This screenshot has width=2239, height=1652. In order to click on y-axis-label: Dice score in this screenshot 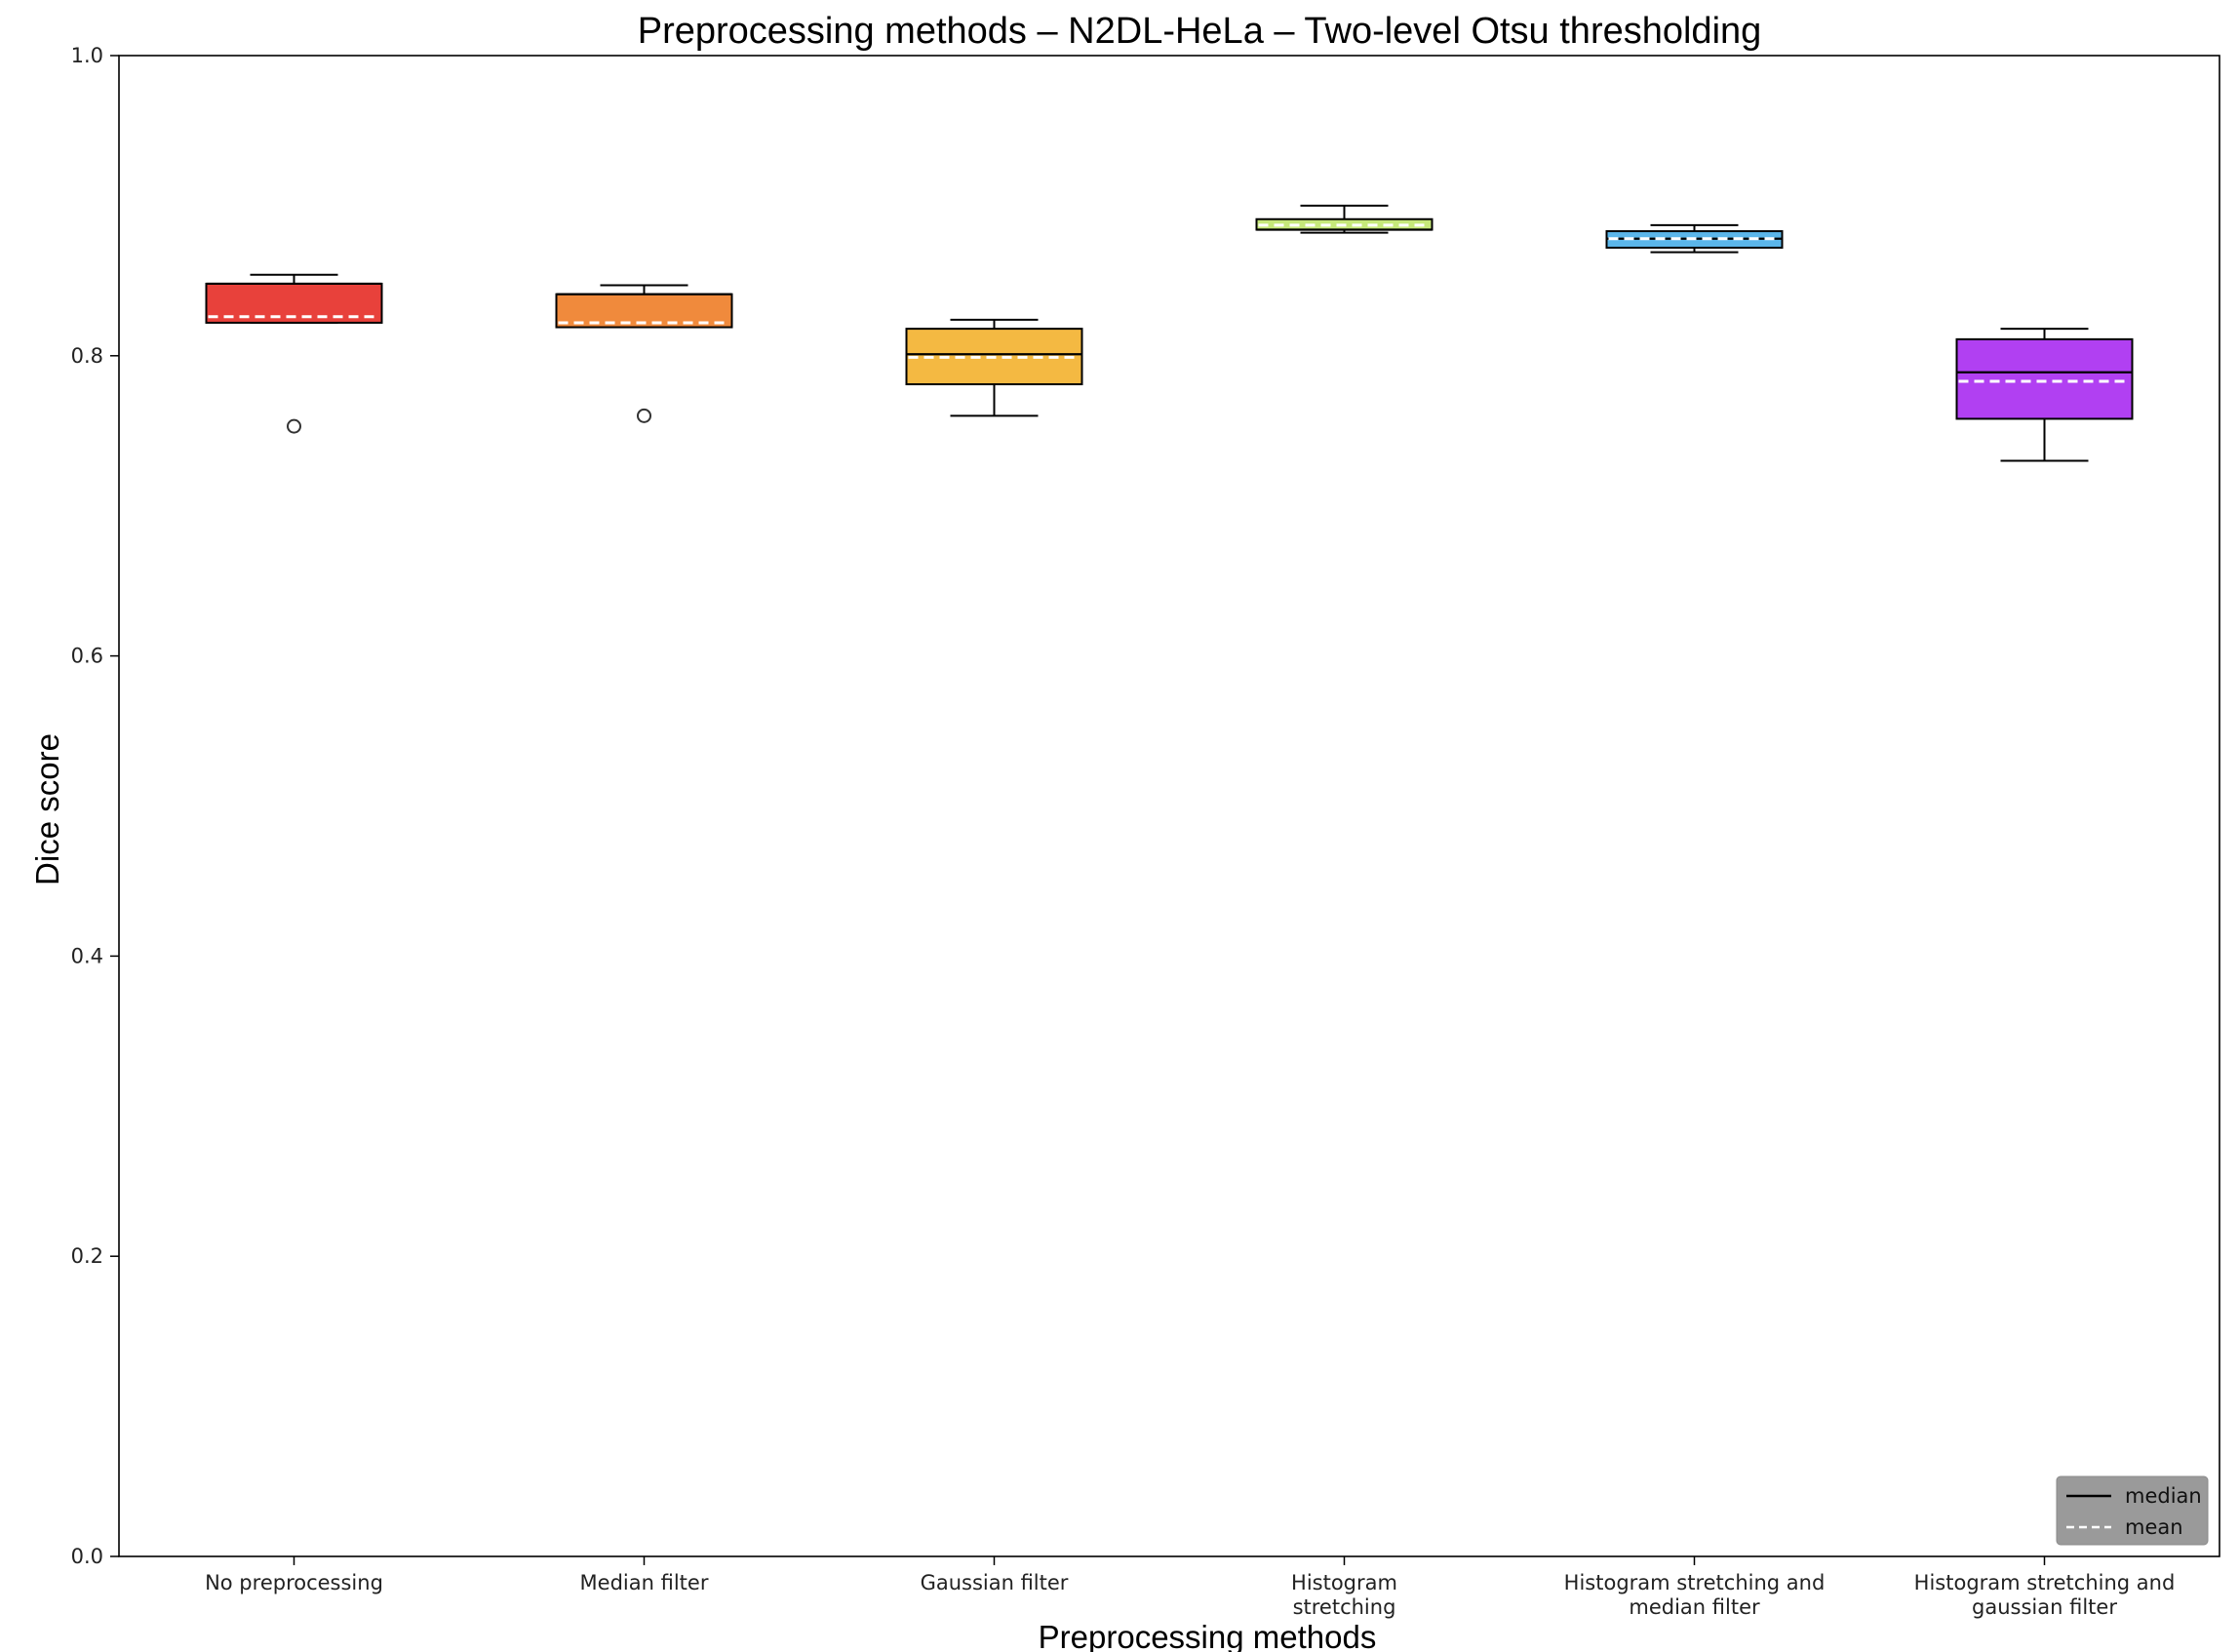, I will do `click(47, 809)`.